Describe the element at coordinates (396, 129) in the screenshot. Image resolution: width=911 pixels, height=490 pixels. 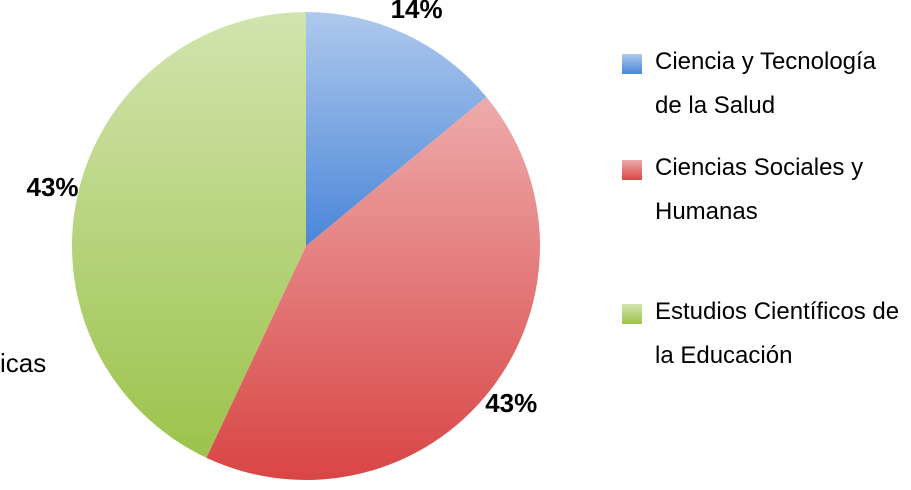
I see `pie-slice` at that location.